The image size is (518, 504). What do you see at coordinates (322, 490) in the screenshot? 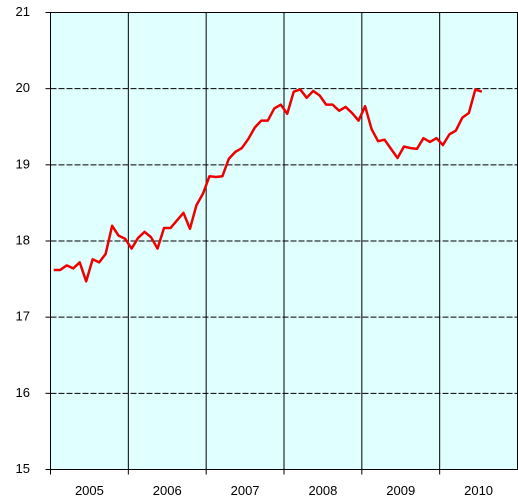
I see `x-tick-label: 2008` at bounding box center [322, 490].